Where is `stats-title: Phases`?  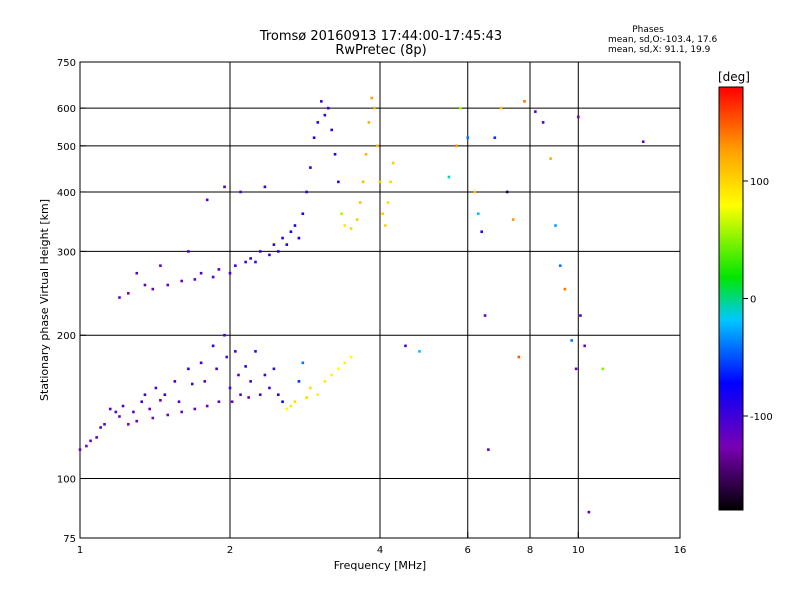 stats-title: Phases is located at coordinates (648, 30).